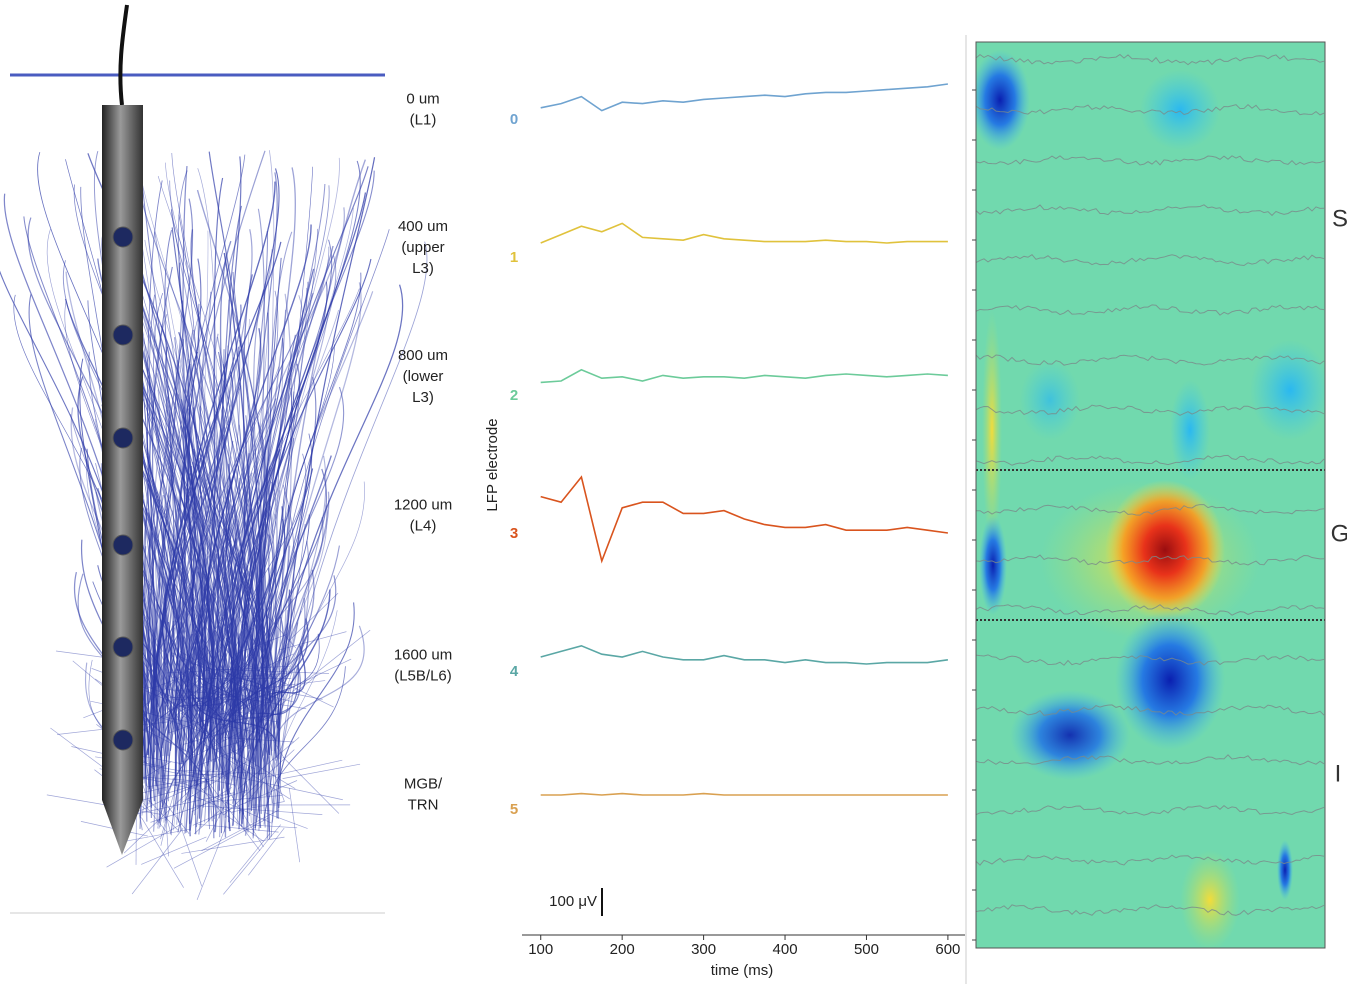  What do you see at coordinates (514, 671) in the screenshot?
I see `series-label: 4` at bounding box center [514, 671].